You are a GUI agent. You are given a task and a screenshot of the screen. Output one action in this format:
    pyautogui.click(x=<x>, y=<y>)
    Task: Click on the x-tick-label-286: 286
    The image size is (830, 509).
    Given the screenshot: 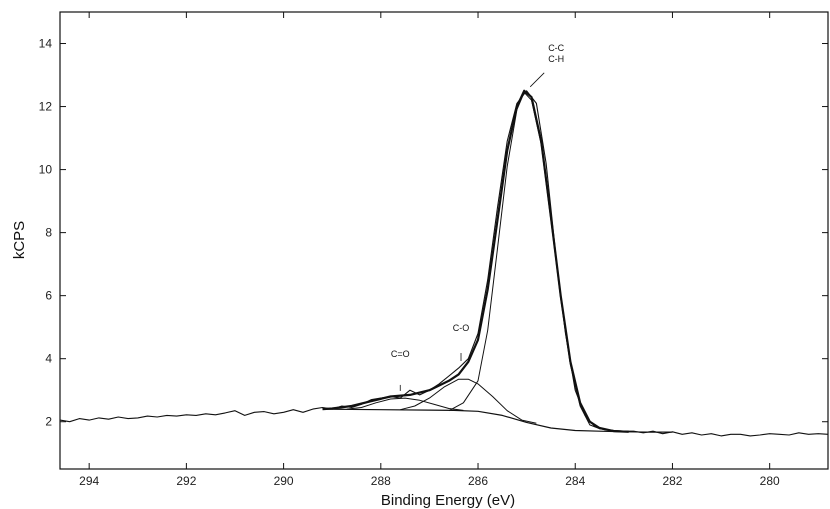 What is the action you would take?
    pyautogui.click(x=478, y=481)
    